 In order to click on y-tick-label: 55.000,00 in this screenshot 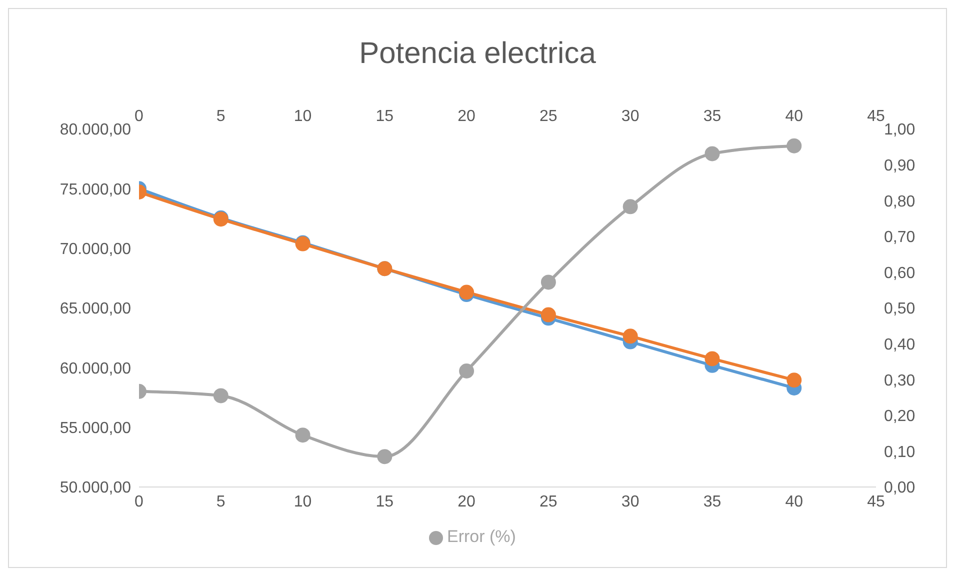, I will do `click(96, 429)`.